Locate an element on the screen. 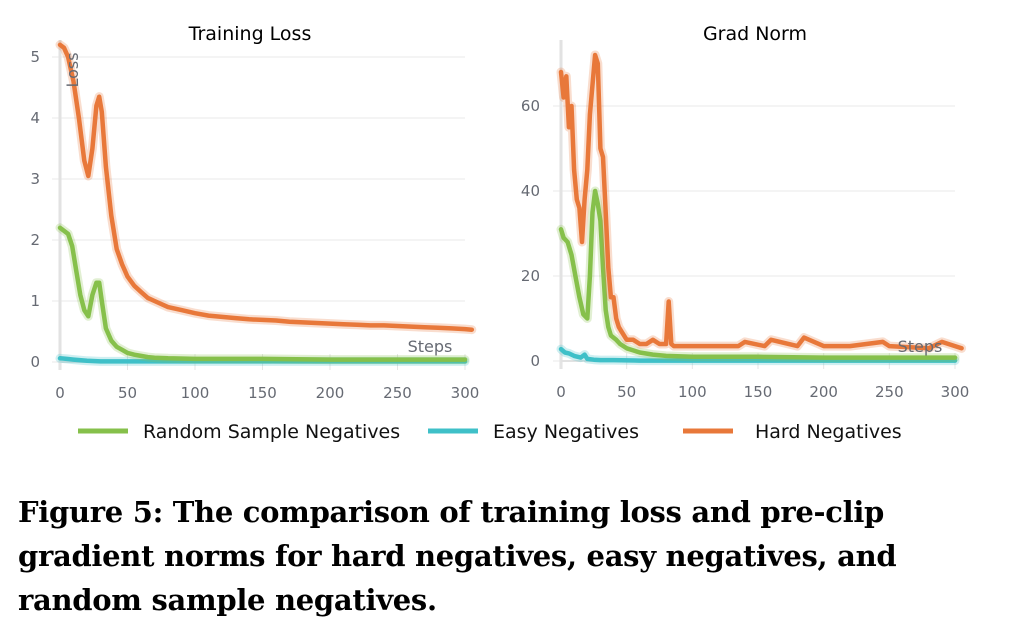  y-tick-label: 0 is located at coordinates (535, 361).